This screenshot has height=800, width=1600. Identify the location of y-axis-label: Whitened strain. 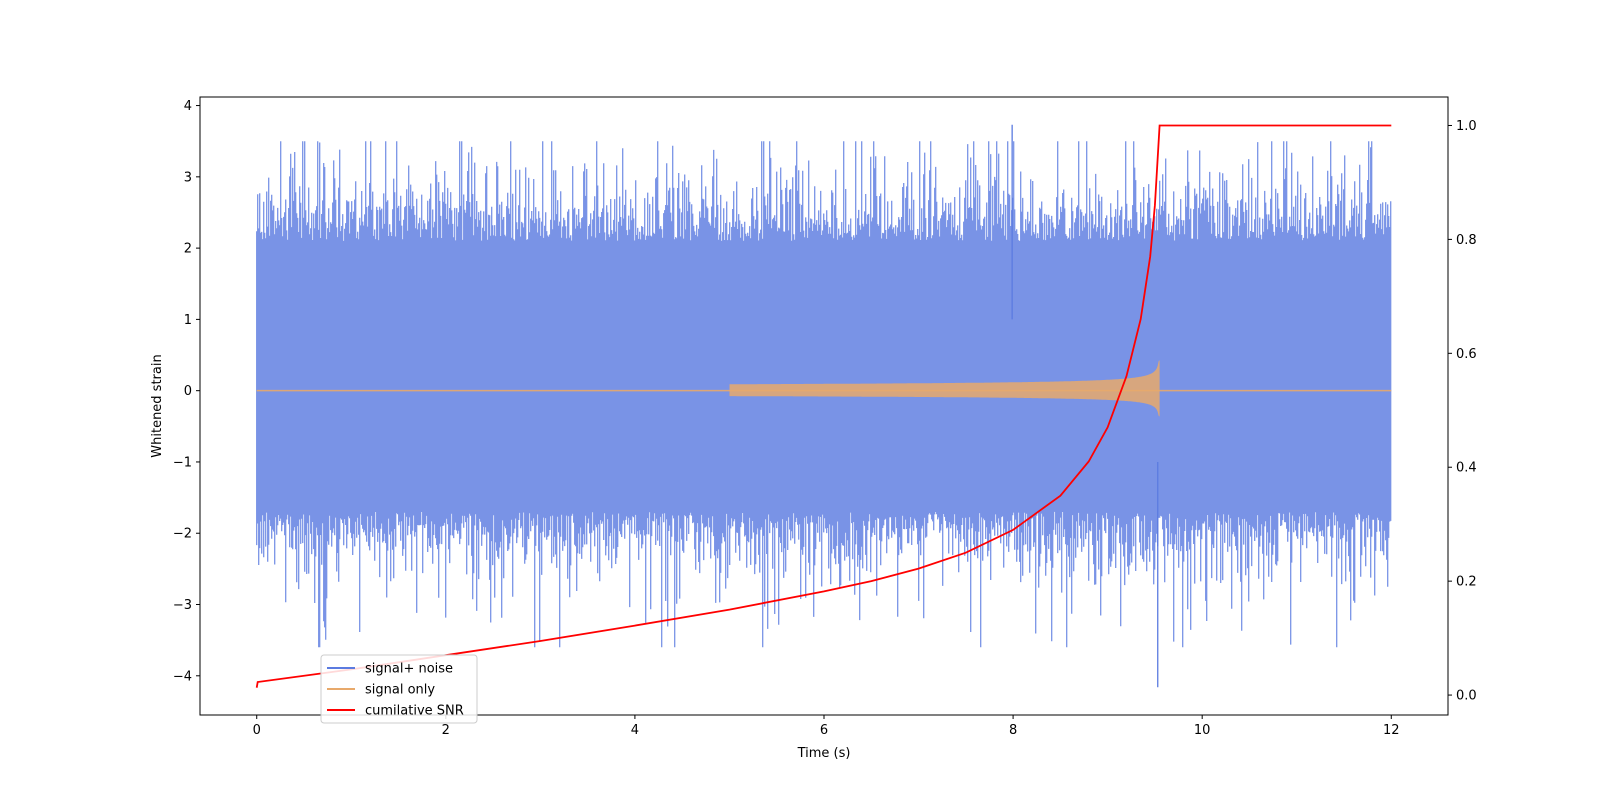
(157, 405).